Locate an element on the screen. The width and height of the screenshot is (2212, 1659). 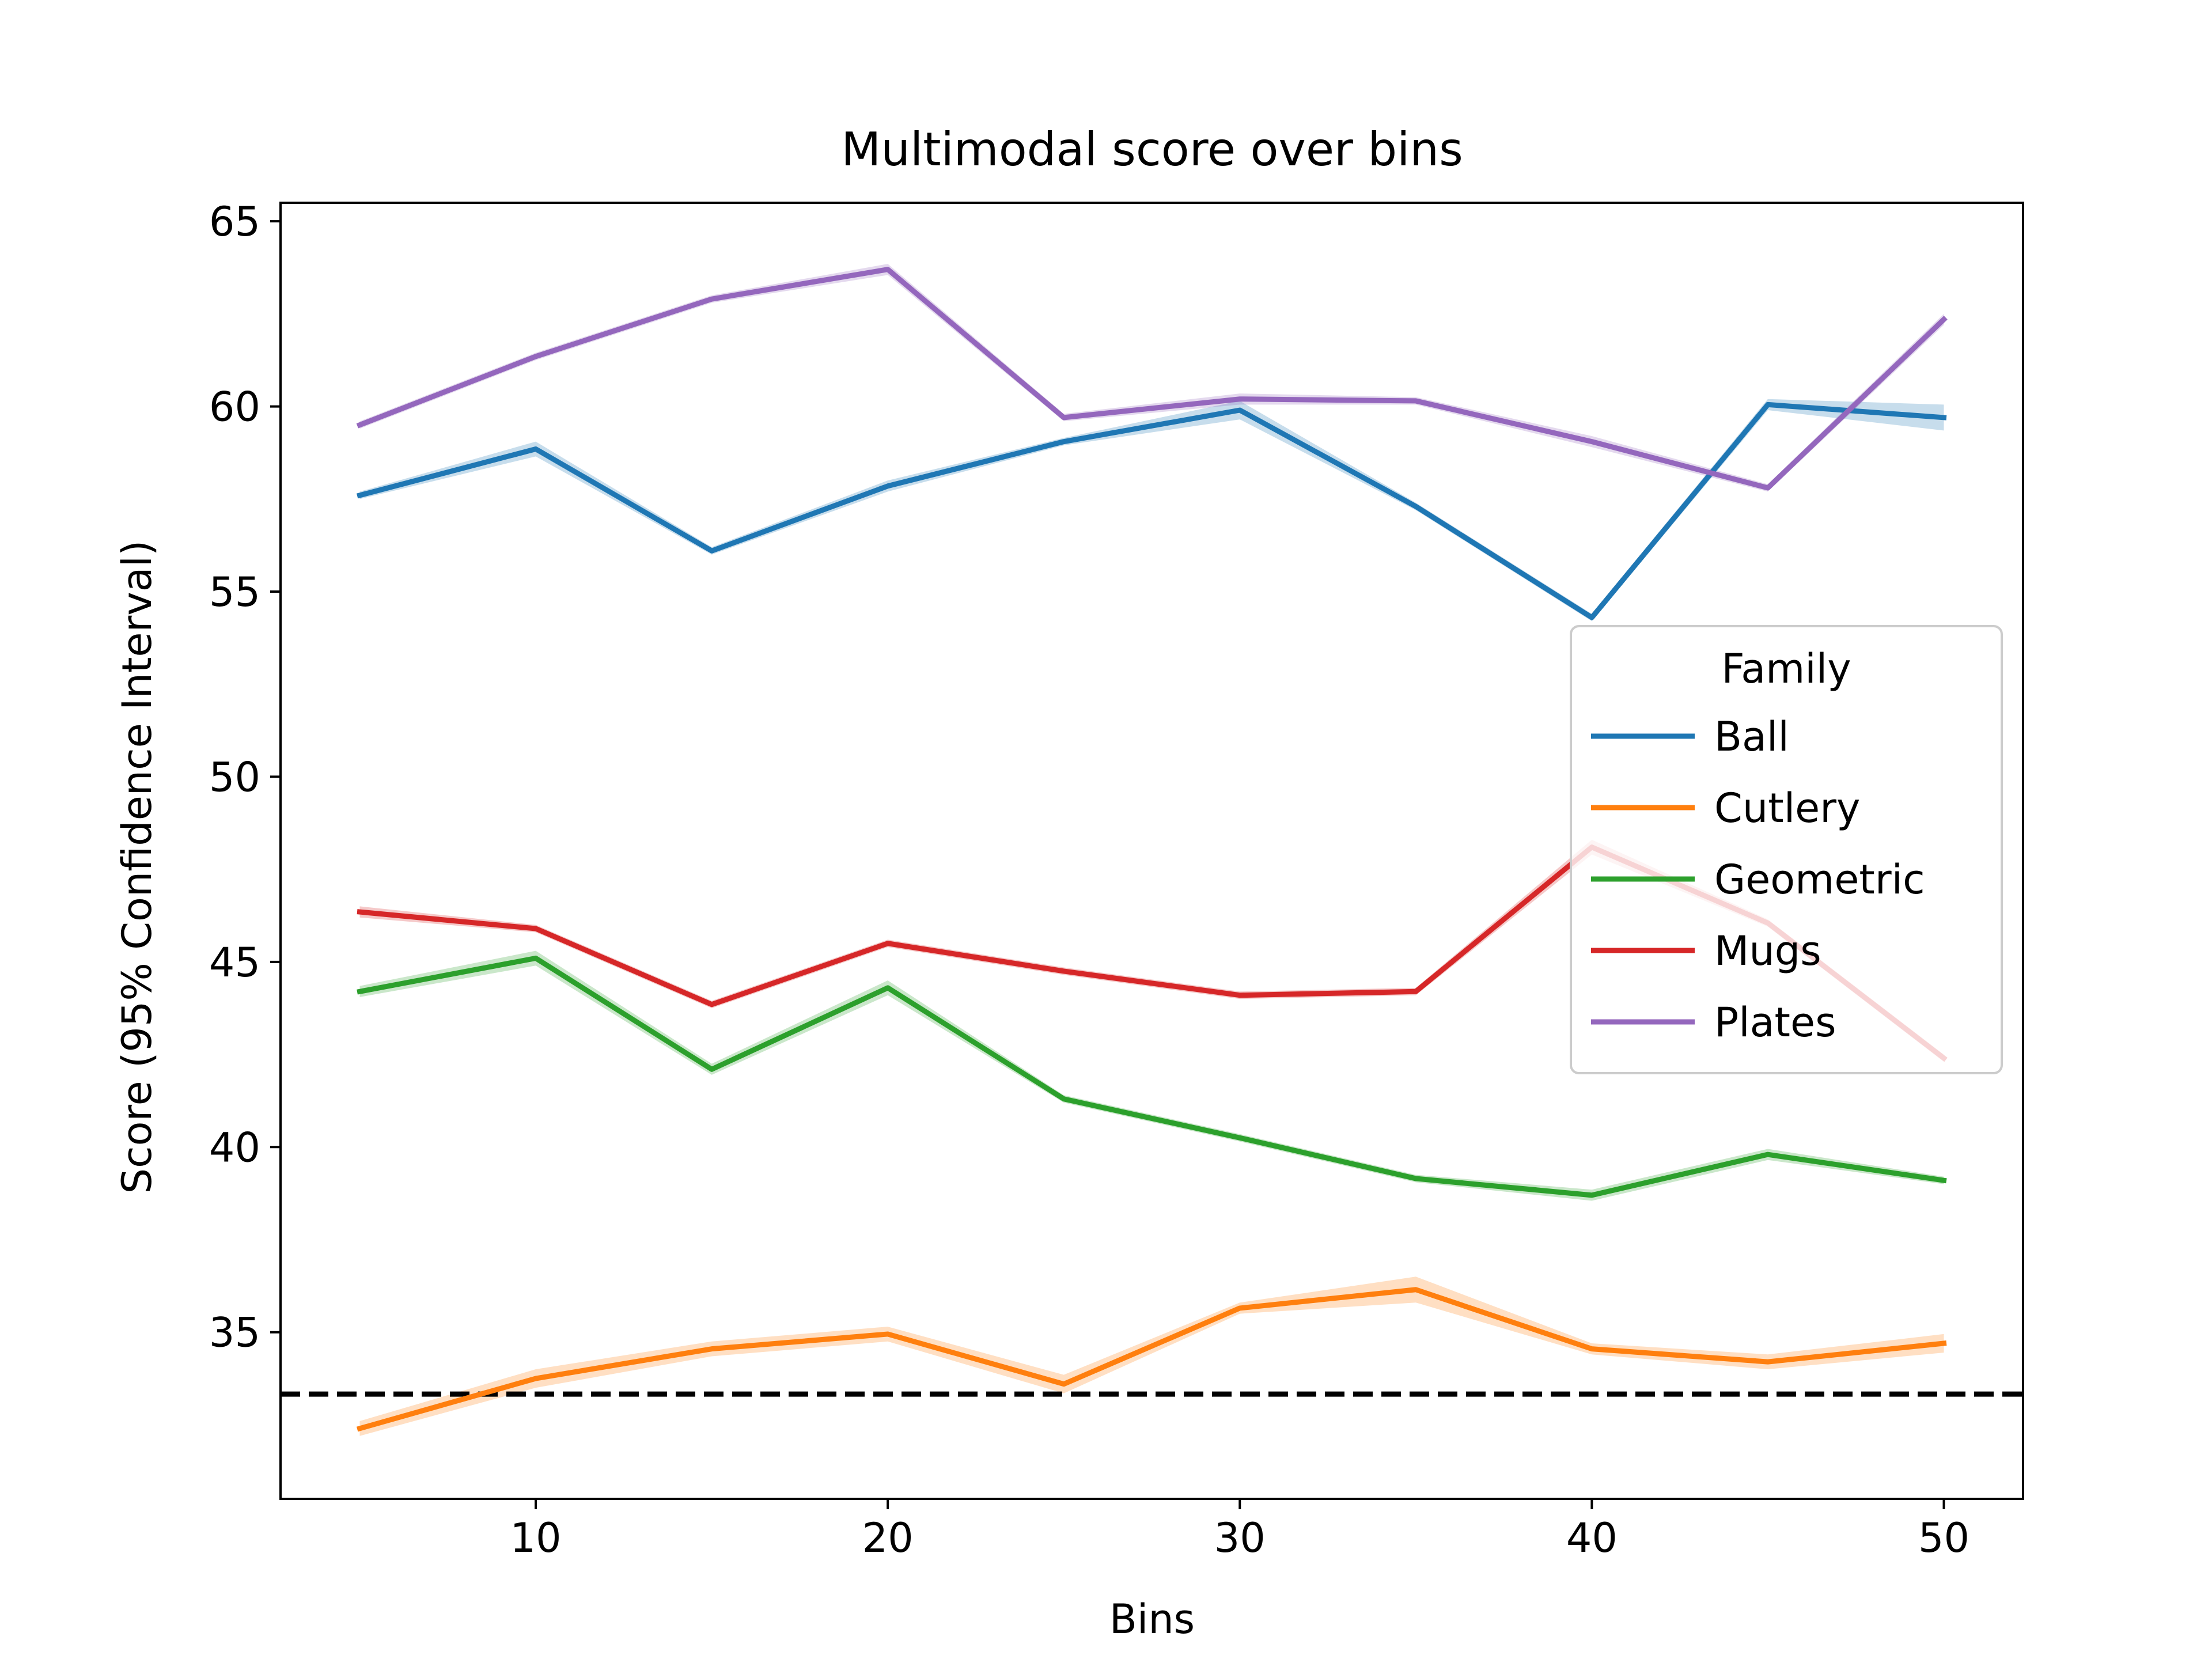
y-tick-label: 65 is located at coordinates (234, 221).